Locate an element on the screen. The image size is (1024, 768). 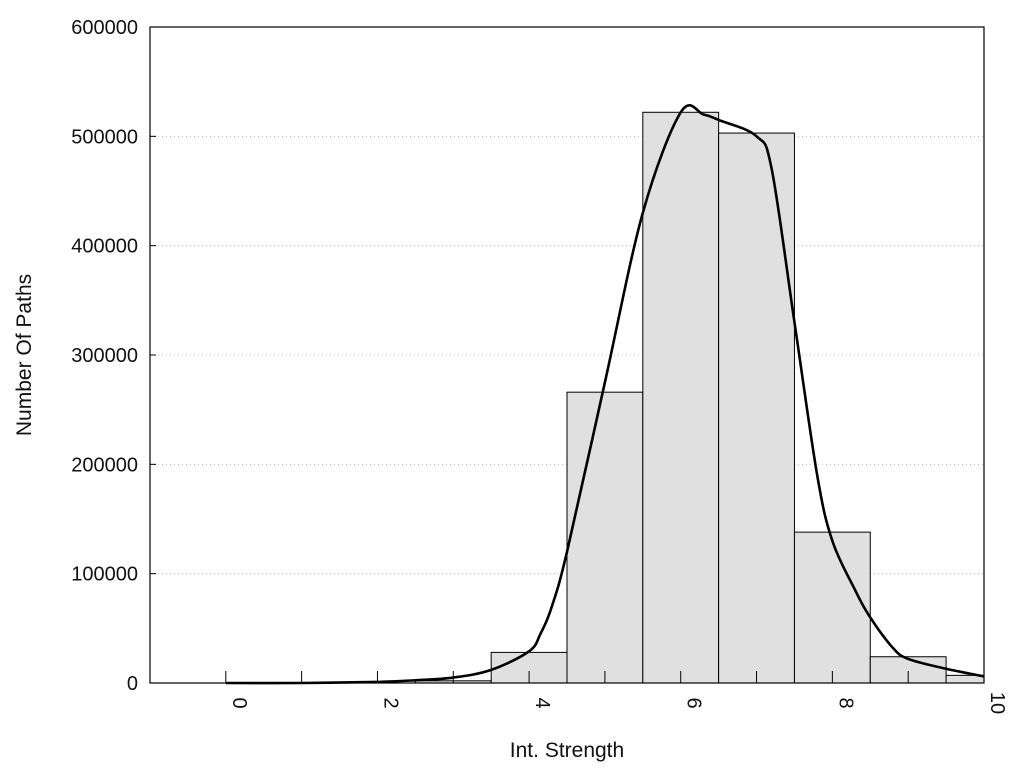
y-tick-label: 500000 is located at coordinates (104, 137).